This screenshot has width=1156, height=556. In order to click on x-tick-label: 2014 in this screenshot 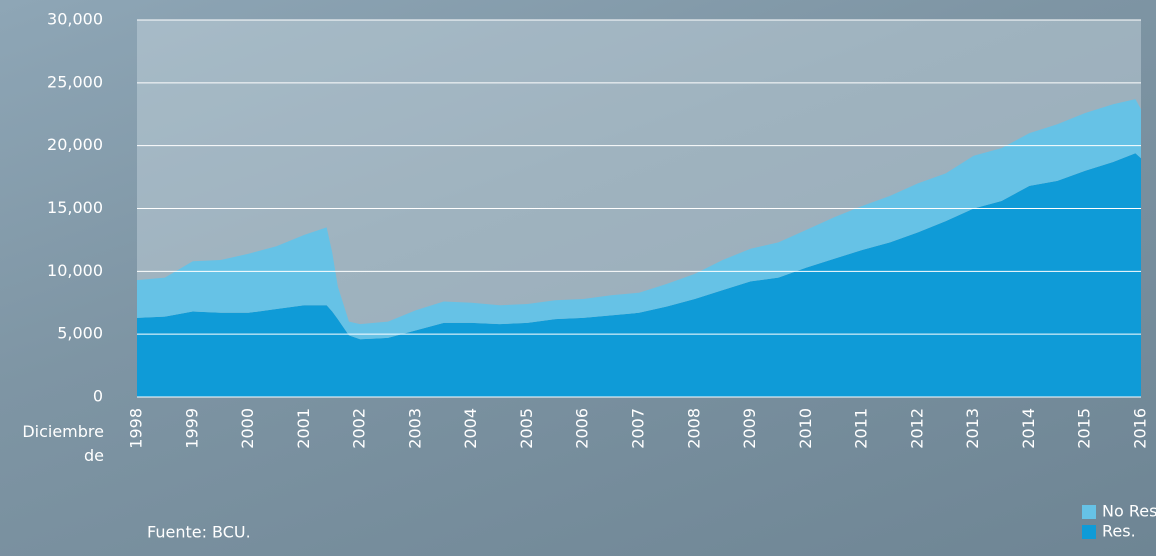, I will do `click(1028, 428)`.